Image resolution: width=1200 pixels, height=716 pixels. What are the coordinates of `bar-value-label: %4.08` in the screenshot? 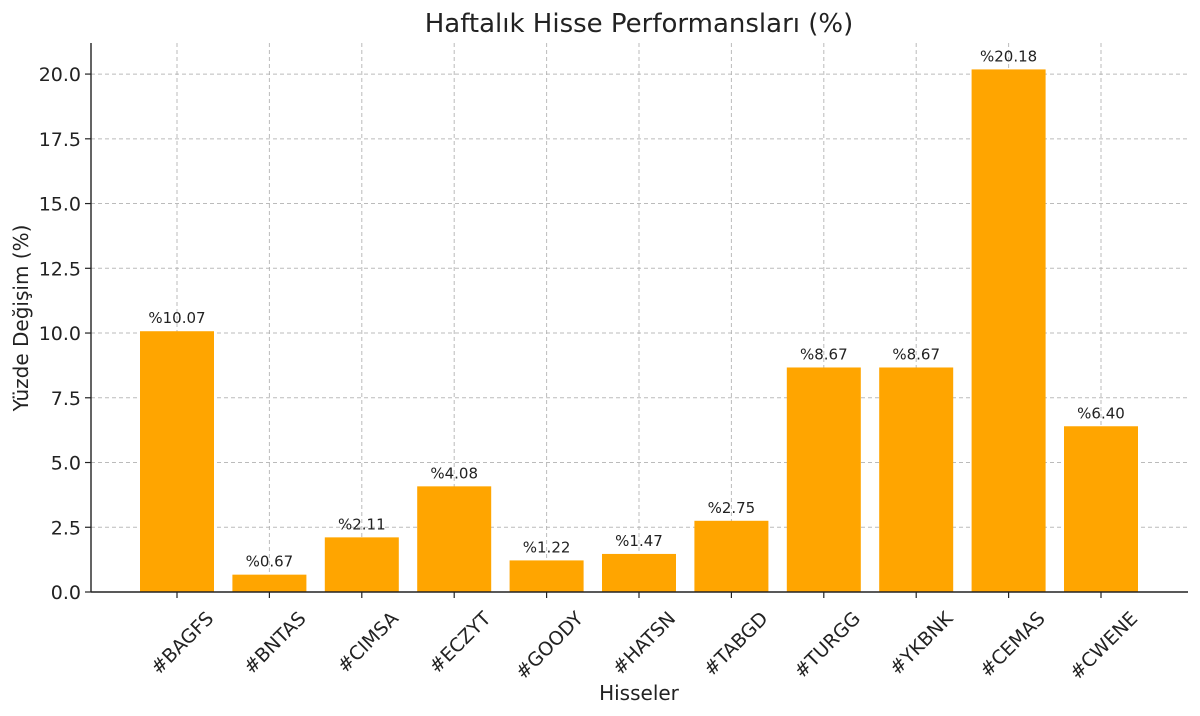 It's located at (454, 473).